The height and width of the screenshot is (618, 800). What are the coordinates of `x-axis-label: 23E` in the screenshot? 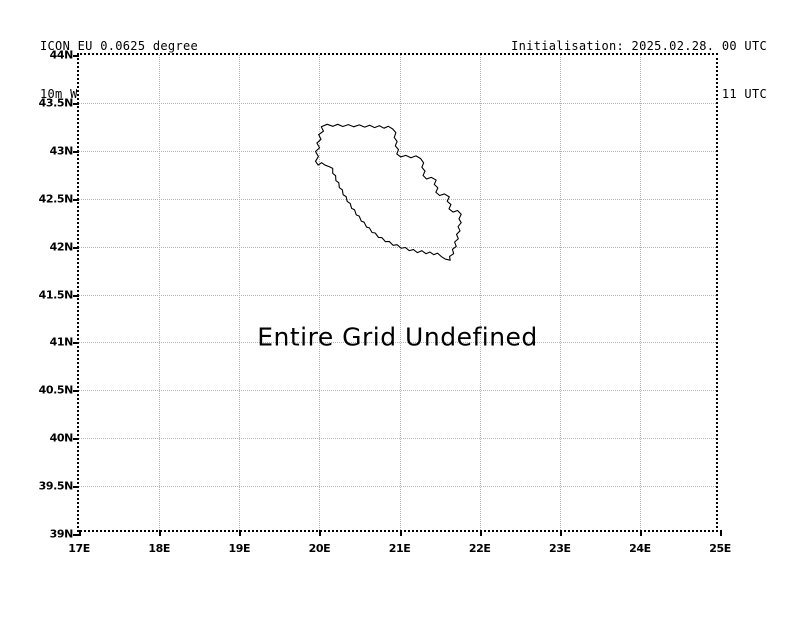 It's located at (559, 548).